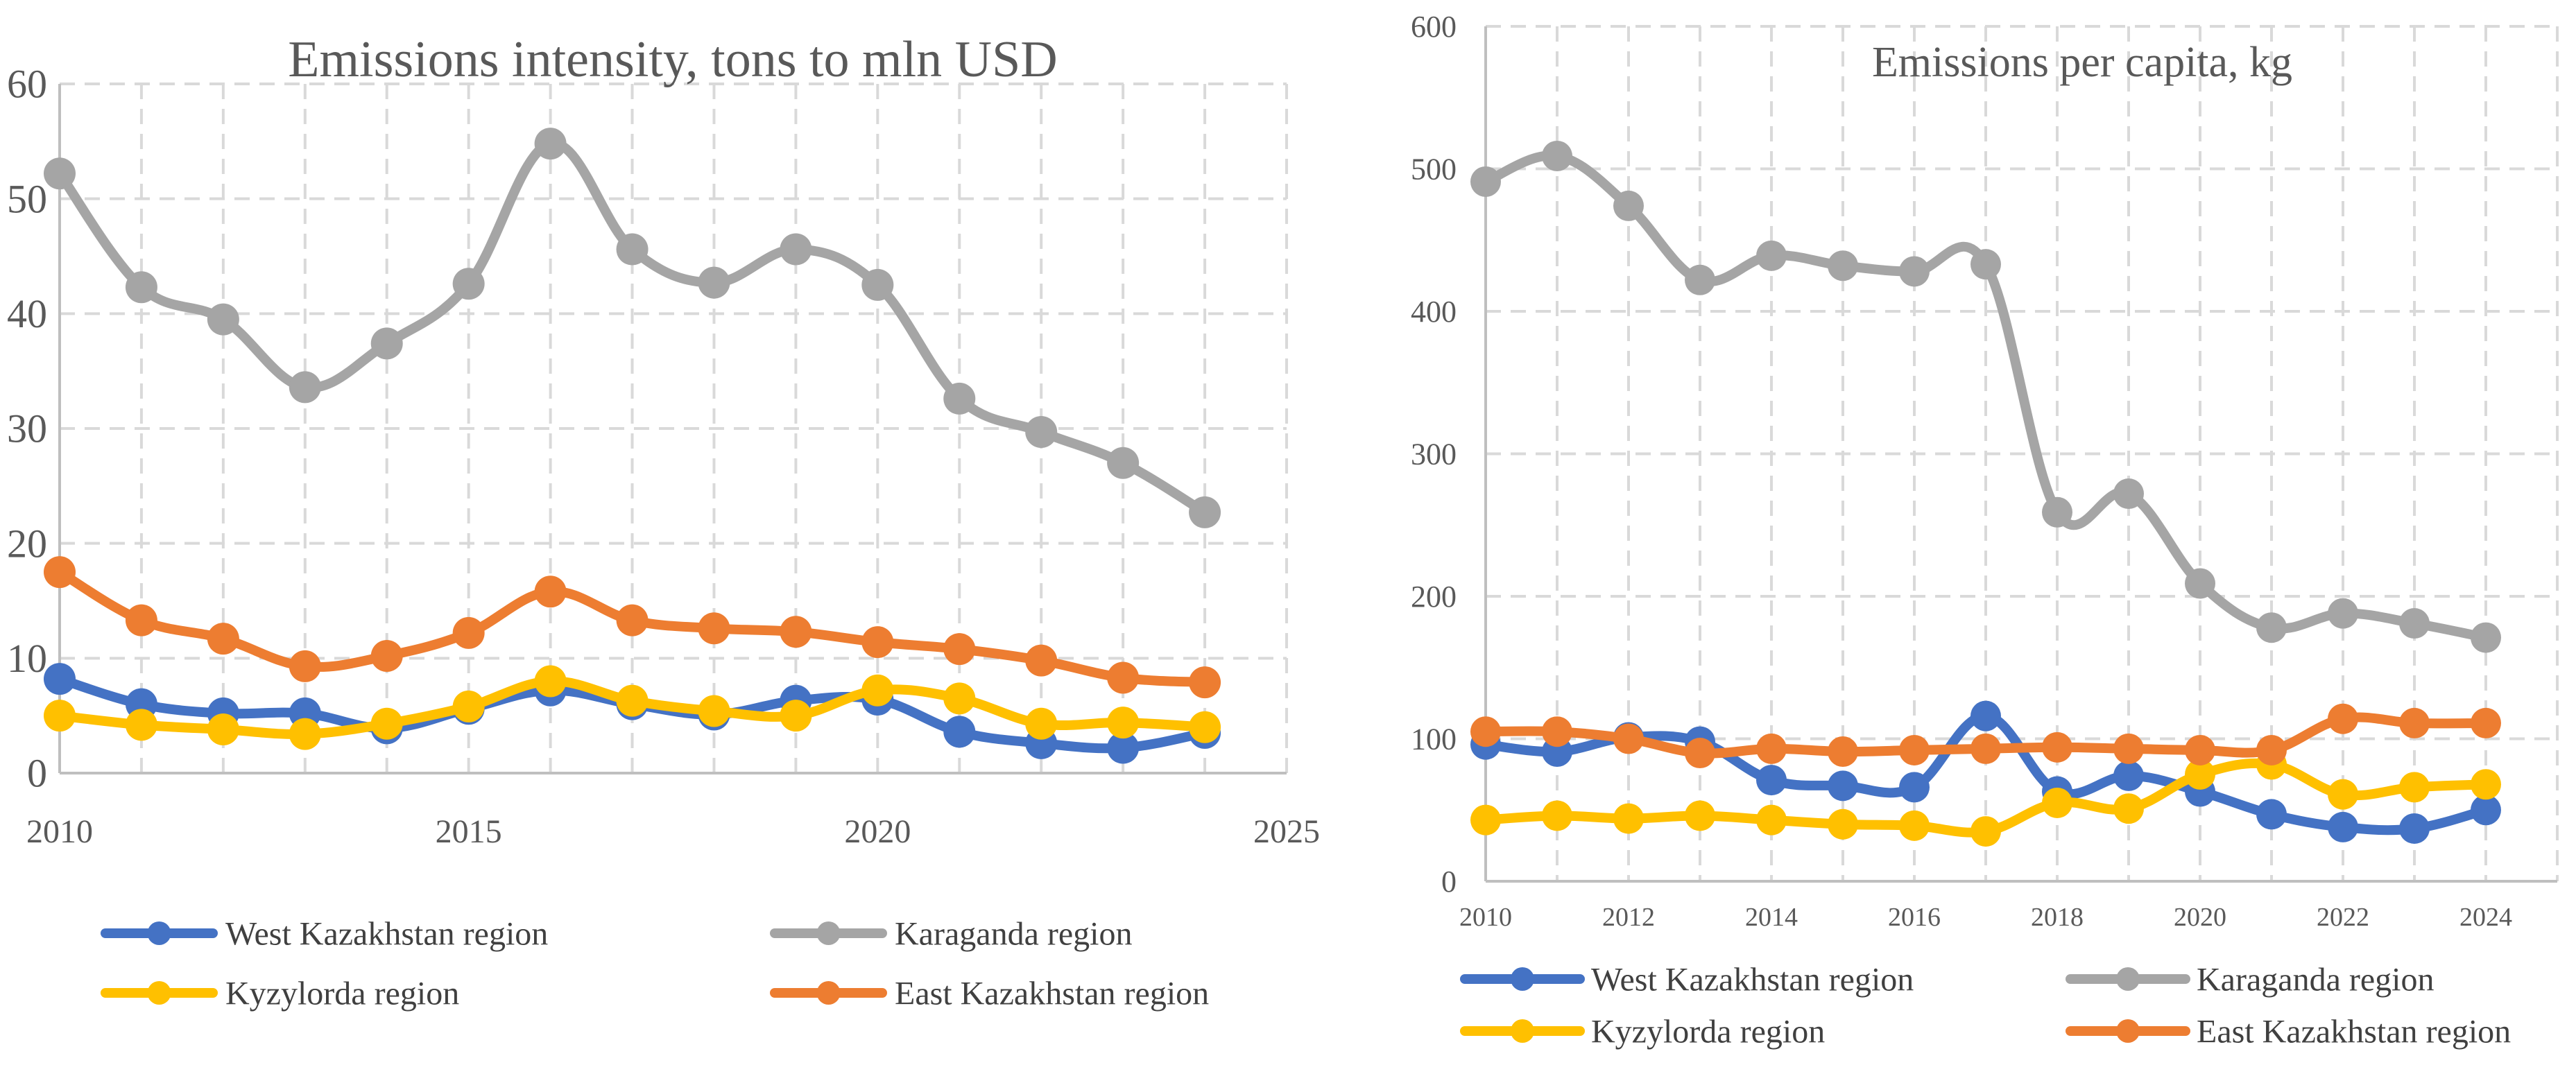 The image size is (2576, 1065). What do you see at coordinates (1434, 312) in the screenshot?
I see `y-tick-label: 400` at bounding box center [1434, 312].